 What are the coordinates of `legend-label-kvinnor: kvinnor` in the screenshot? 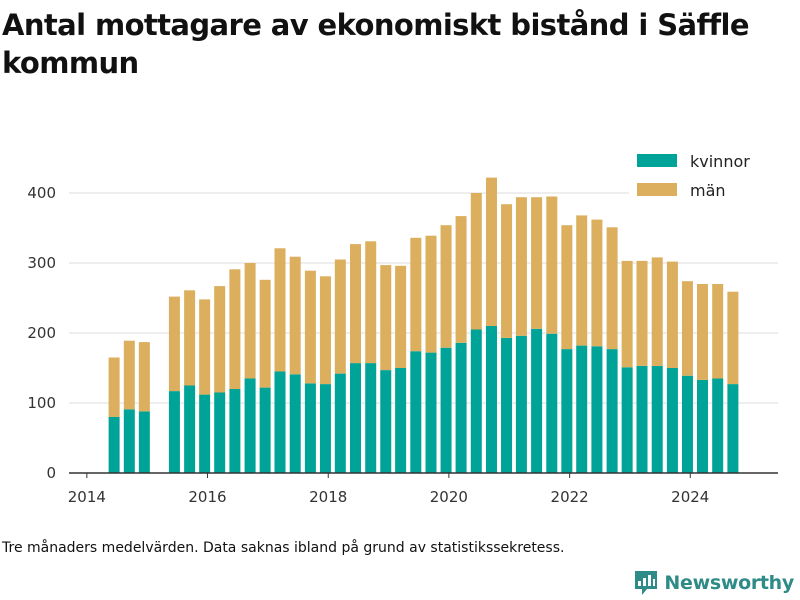 It's located at (720, 161).